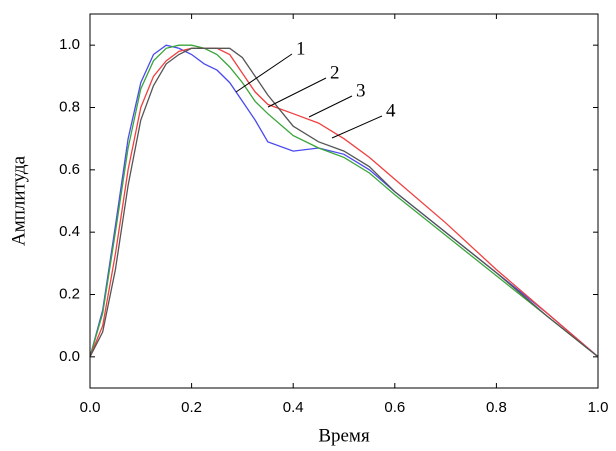 This screenshot has height=451, width=616. Describe the element at coordinates (598, 407) in the screenshot. I see `x-tick-label: 1.0` at that location.